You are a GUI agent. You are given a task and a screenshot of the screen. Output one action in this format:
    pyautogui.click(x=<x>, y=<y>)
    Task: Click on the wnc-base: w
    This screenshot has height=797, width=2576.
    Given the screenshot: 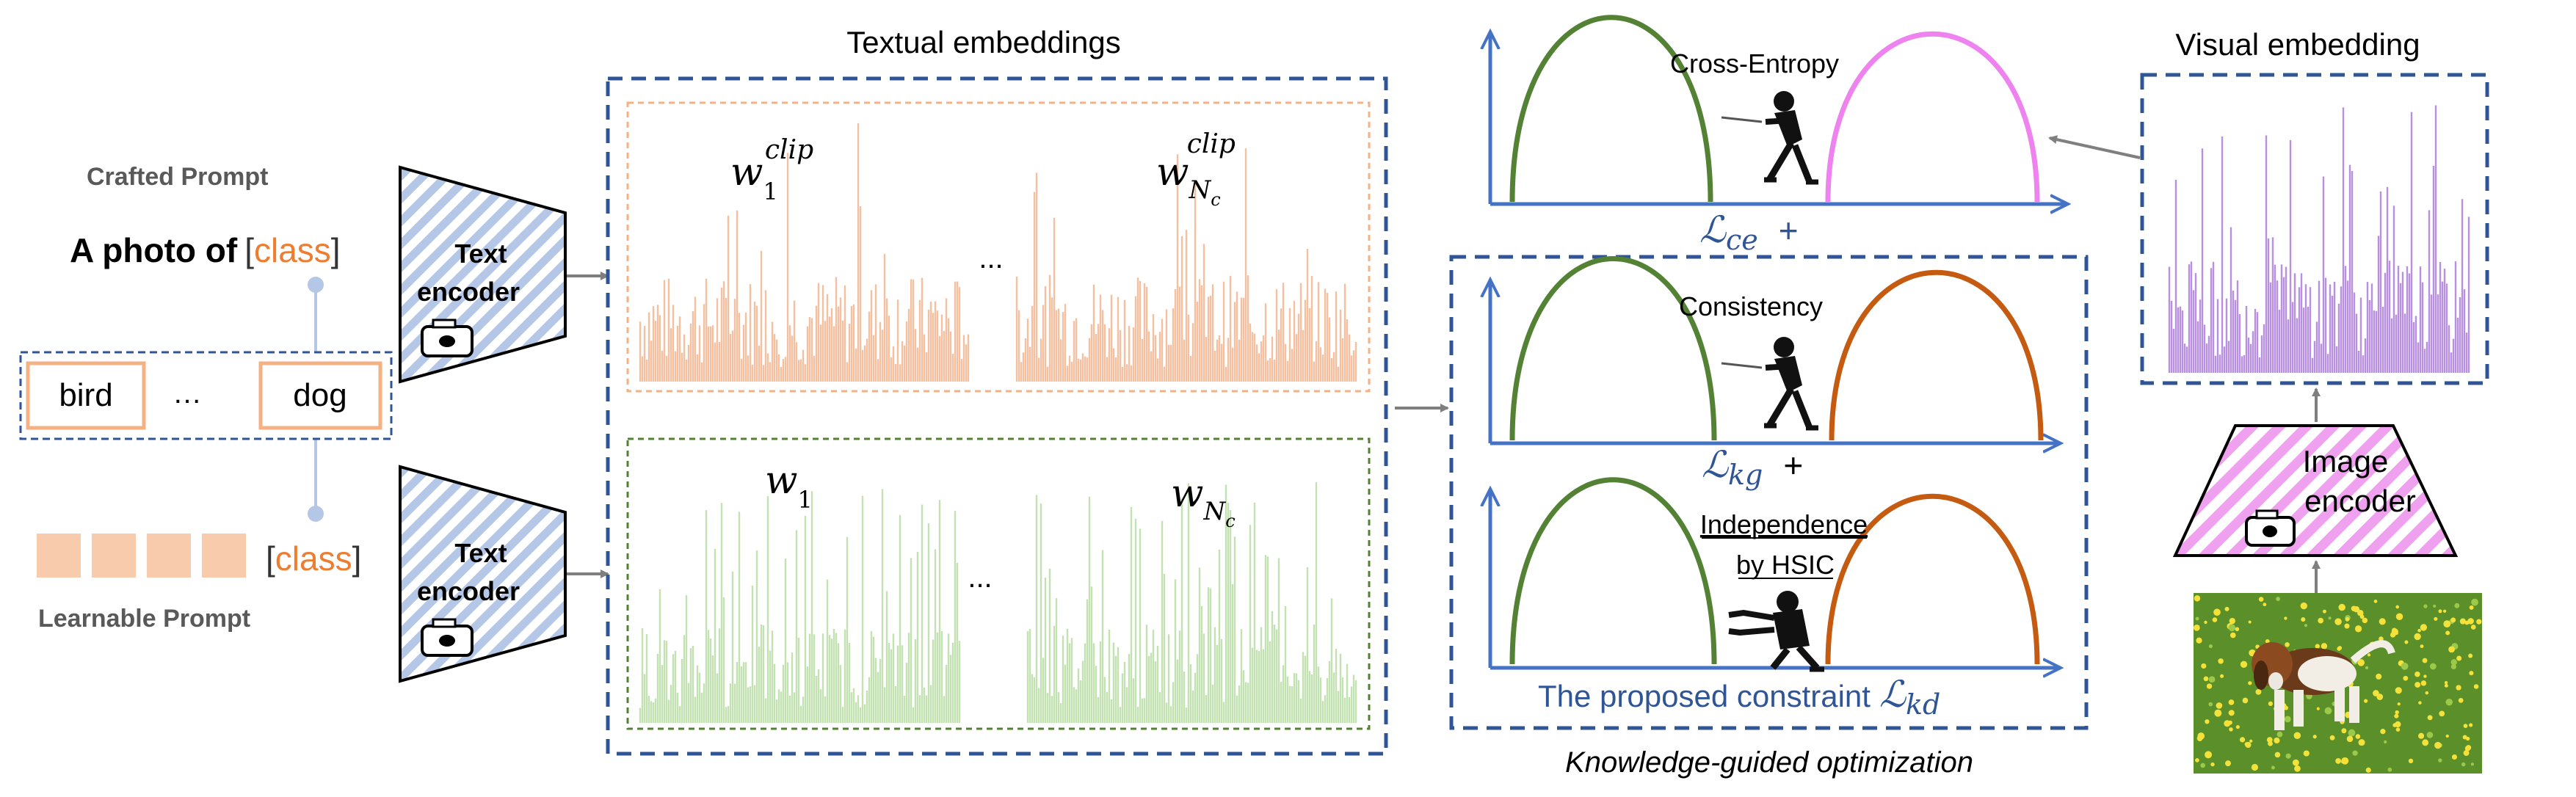 What is the action you would take?
    pyautogui.click(x=1188, y=494)
    